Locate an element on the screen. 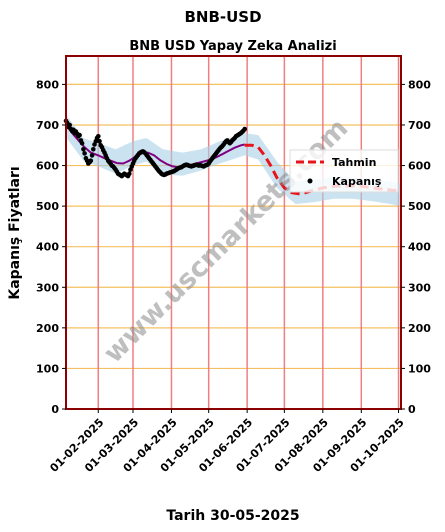 The image size is (445, 532). y-axis-left: 0 100 200 300 400 500 600 700 800 is located at coordinates (51, 247).